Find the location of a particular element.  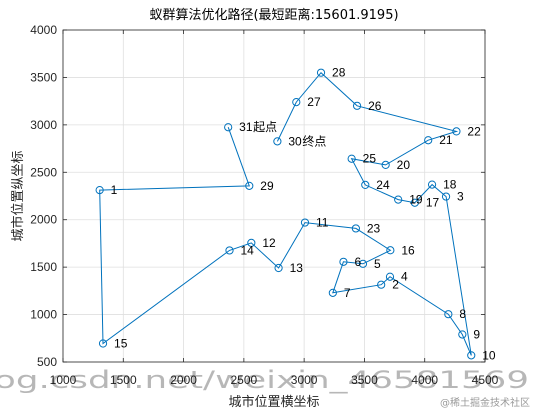

city-label-19: 19 is located at coordinates (416, 200).